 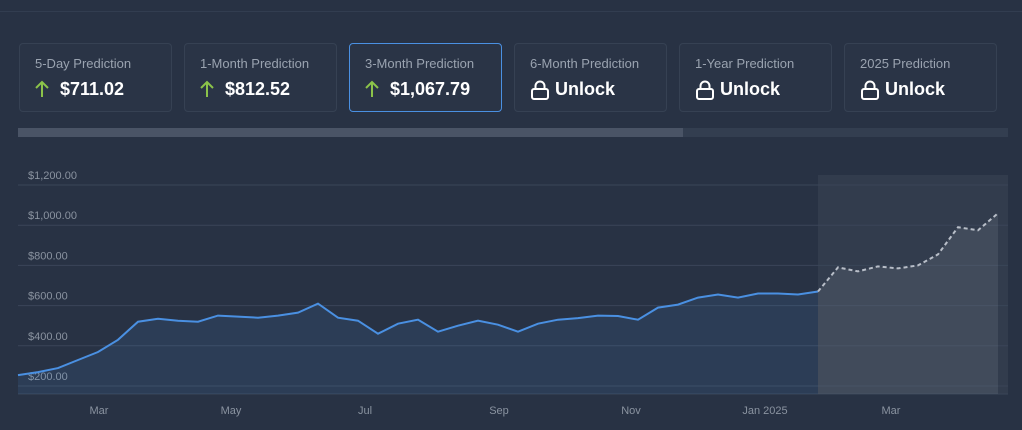 What do you see at coordinates (255, 63) in the screenshot?
I see `card-label: 1-Month Prediction` at bounding box center [255, 63].